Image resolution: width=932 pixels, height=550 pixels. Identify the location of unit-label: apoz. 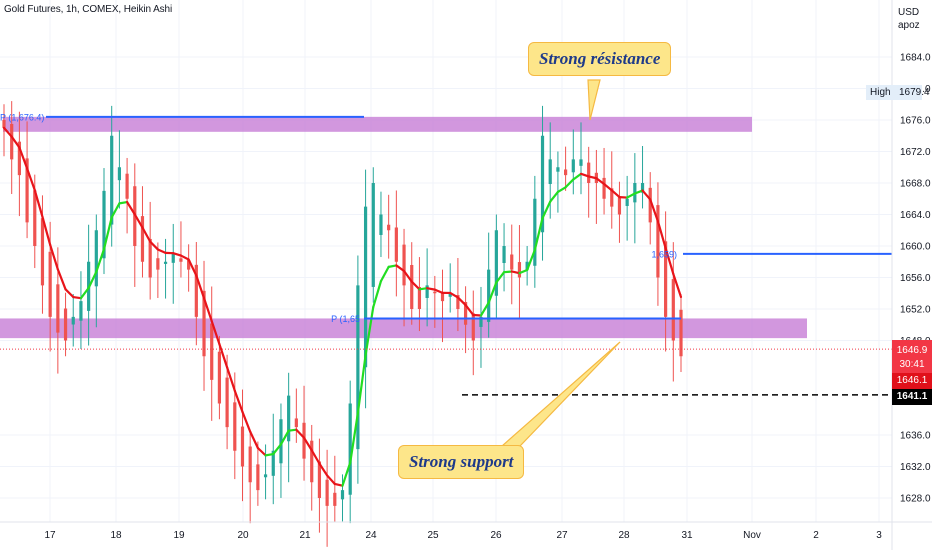
(909, 25).